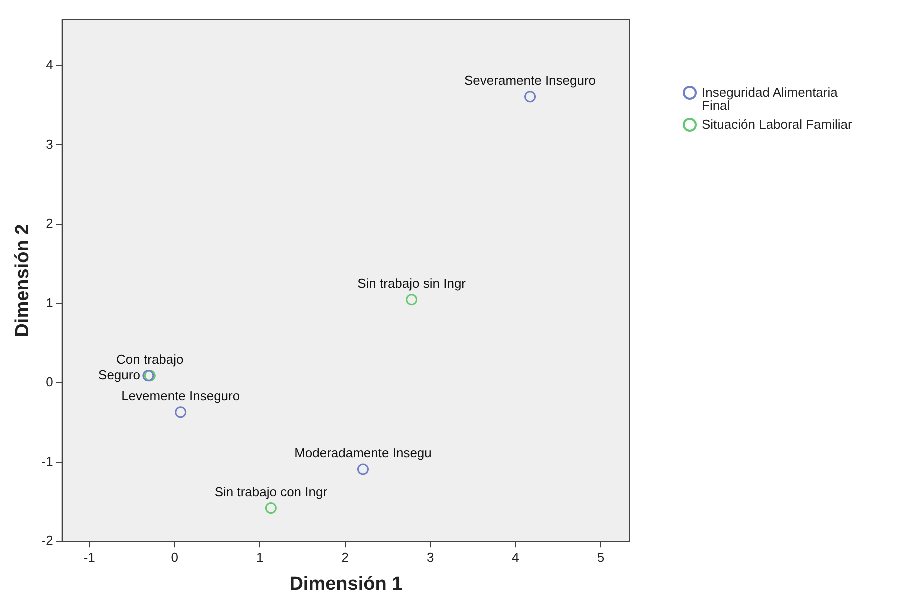  What do you see at coordinates (347, 584) in the screenshot?
I see `x-axis-title: Dimensión 1` at bounding box center [347, 584].